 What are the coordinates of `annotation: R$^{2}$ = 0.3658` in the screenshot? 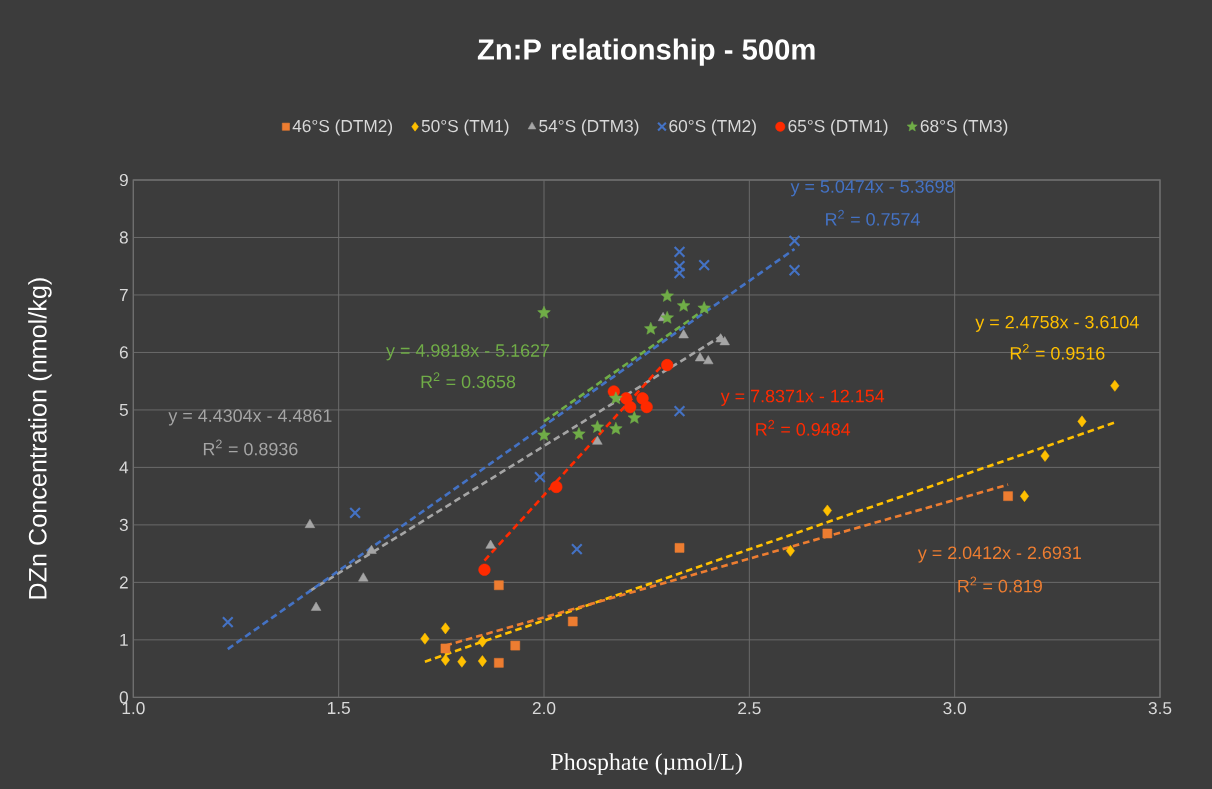 It's located at (468, 380).